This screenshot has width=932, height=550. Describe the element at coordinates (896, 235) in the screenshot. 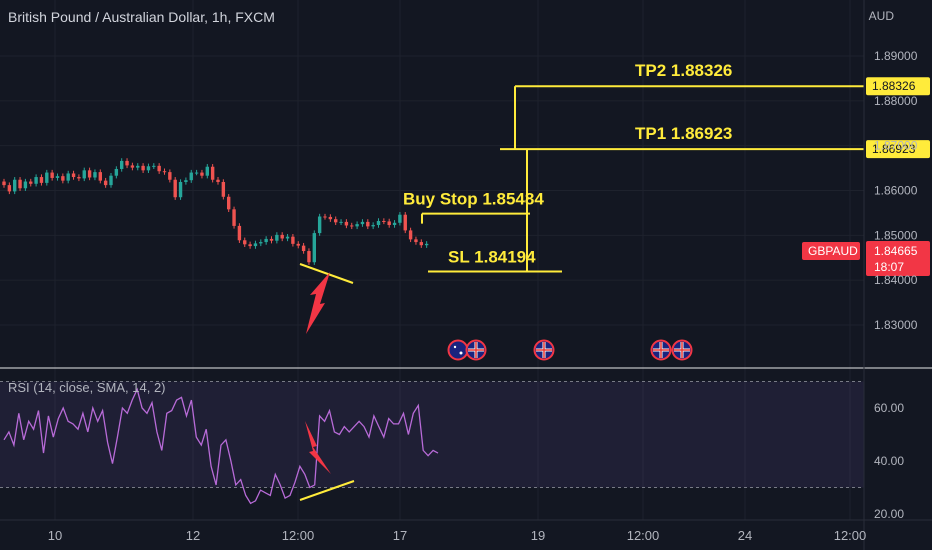

I see `price-tick-label: 1.85000` at that location.